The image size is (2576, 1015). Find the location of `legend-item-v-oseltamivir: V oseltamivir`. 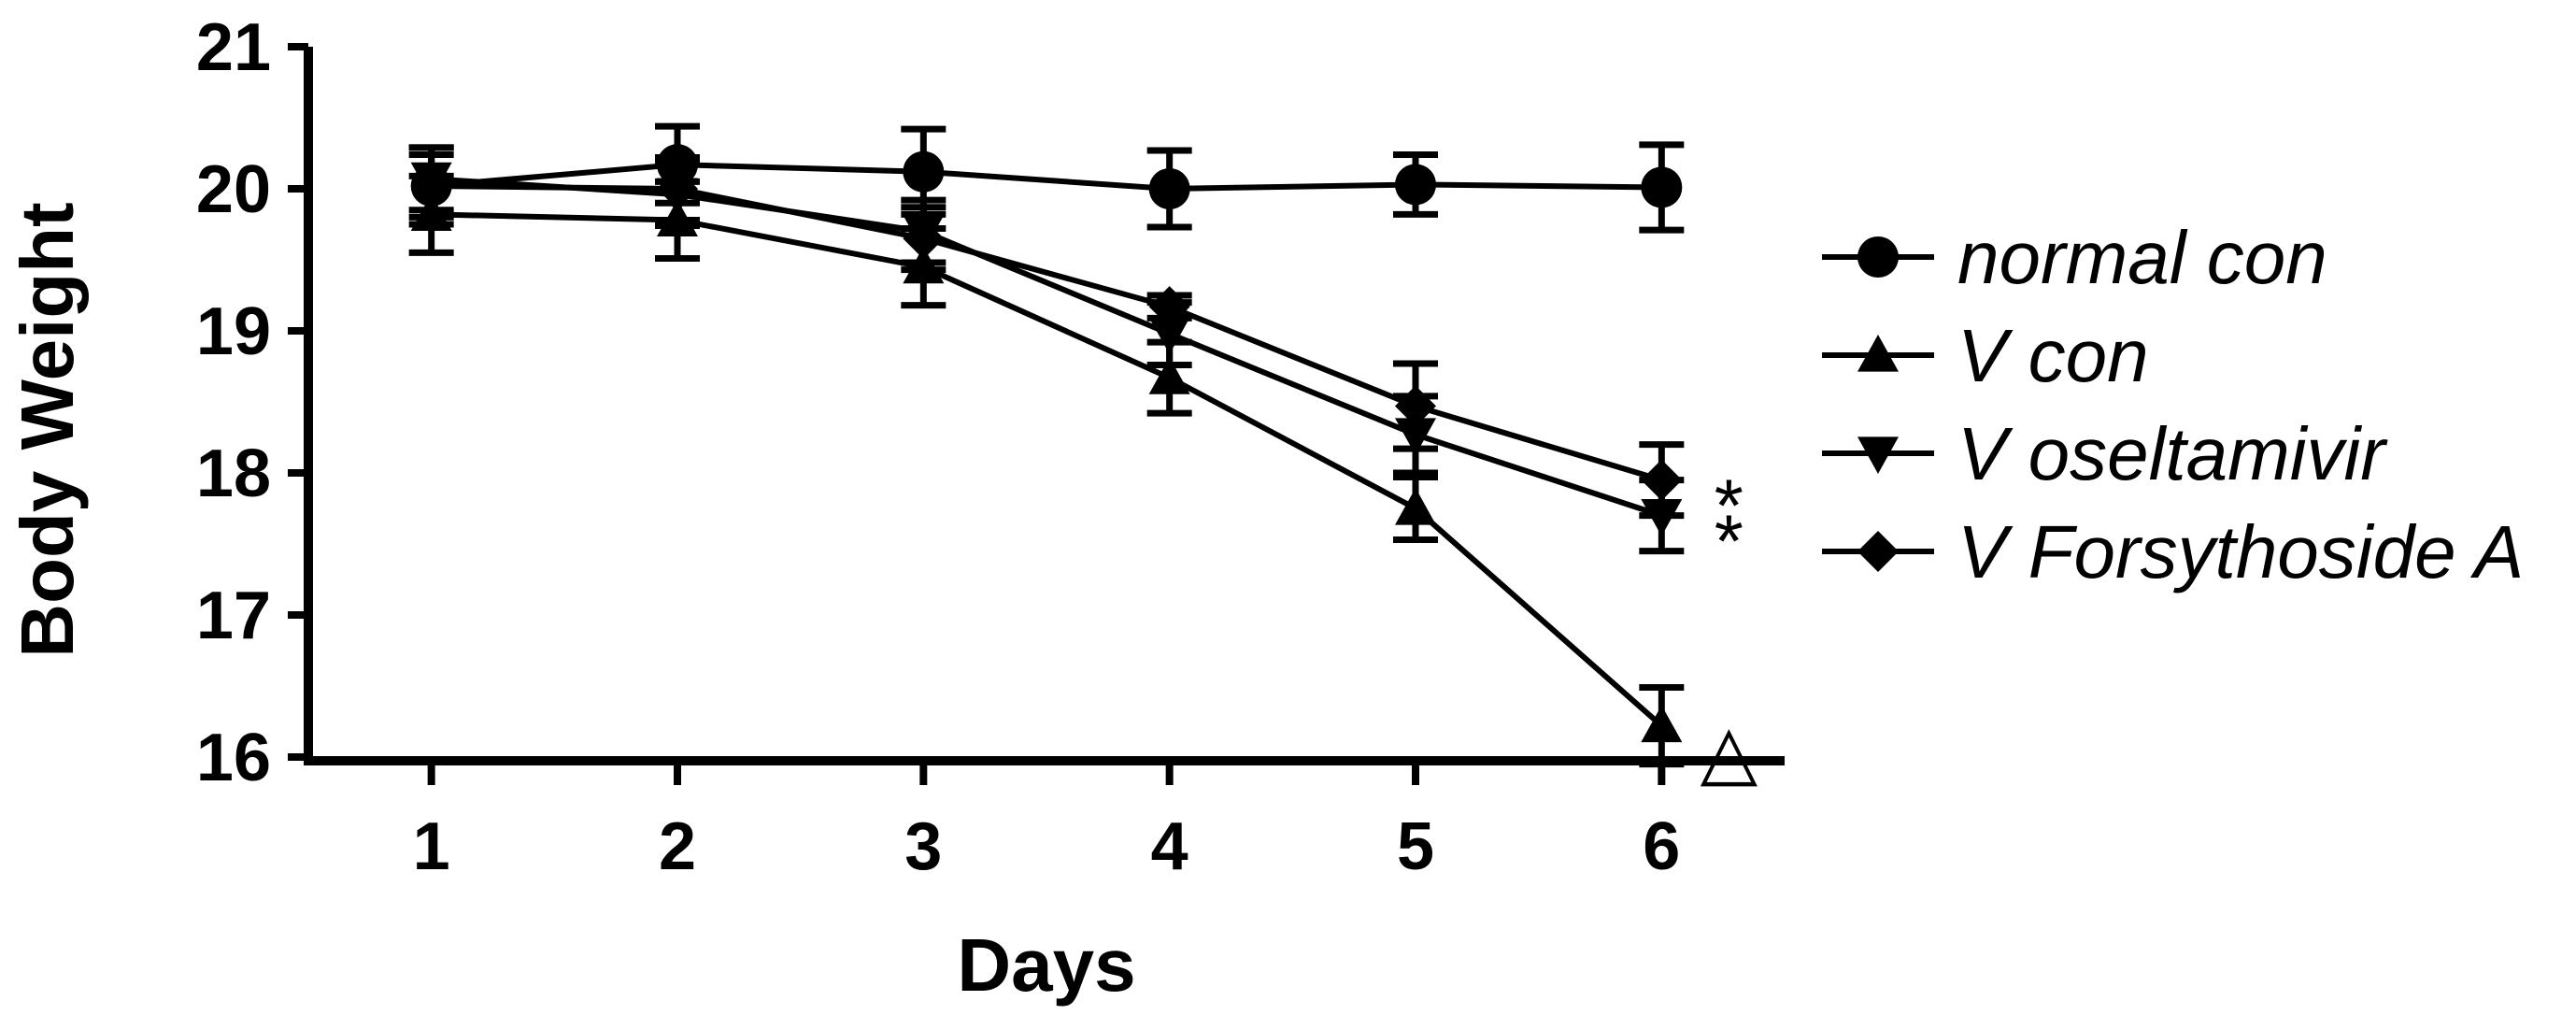

legend-item-v-oseltamivir: V oseltamivir is located at coordinates (2105, 453).